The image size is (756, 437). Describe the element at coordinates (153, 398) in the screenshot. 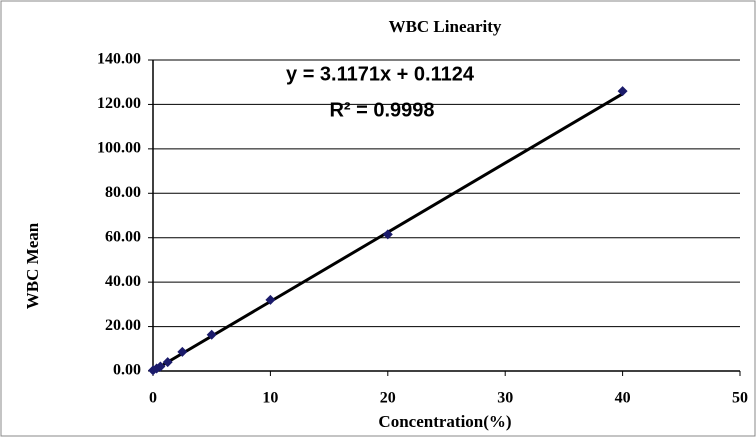

I see `x-tick-label: 0` at that location.